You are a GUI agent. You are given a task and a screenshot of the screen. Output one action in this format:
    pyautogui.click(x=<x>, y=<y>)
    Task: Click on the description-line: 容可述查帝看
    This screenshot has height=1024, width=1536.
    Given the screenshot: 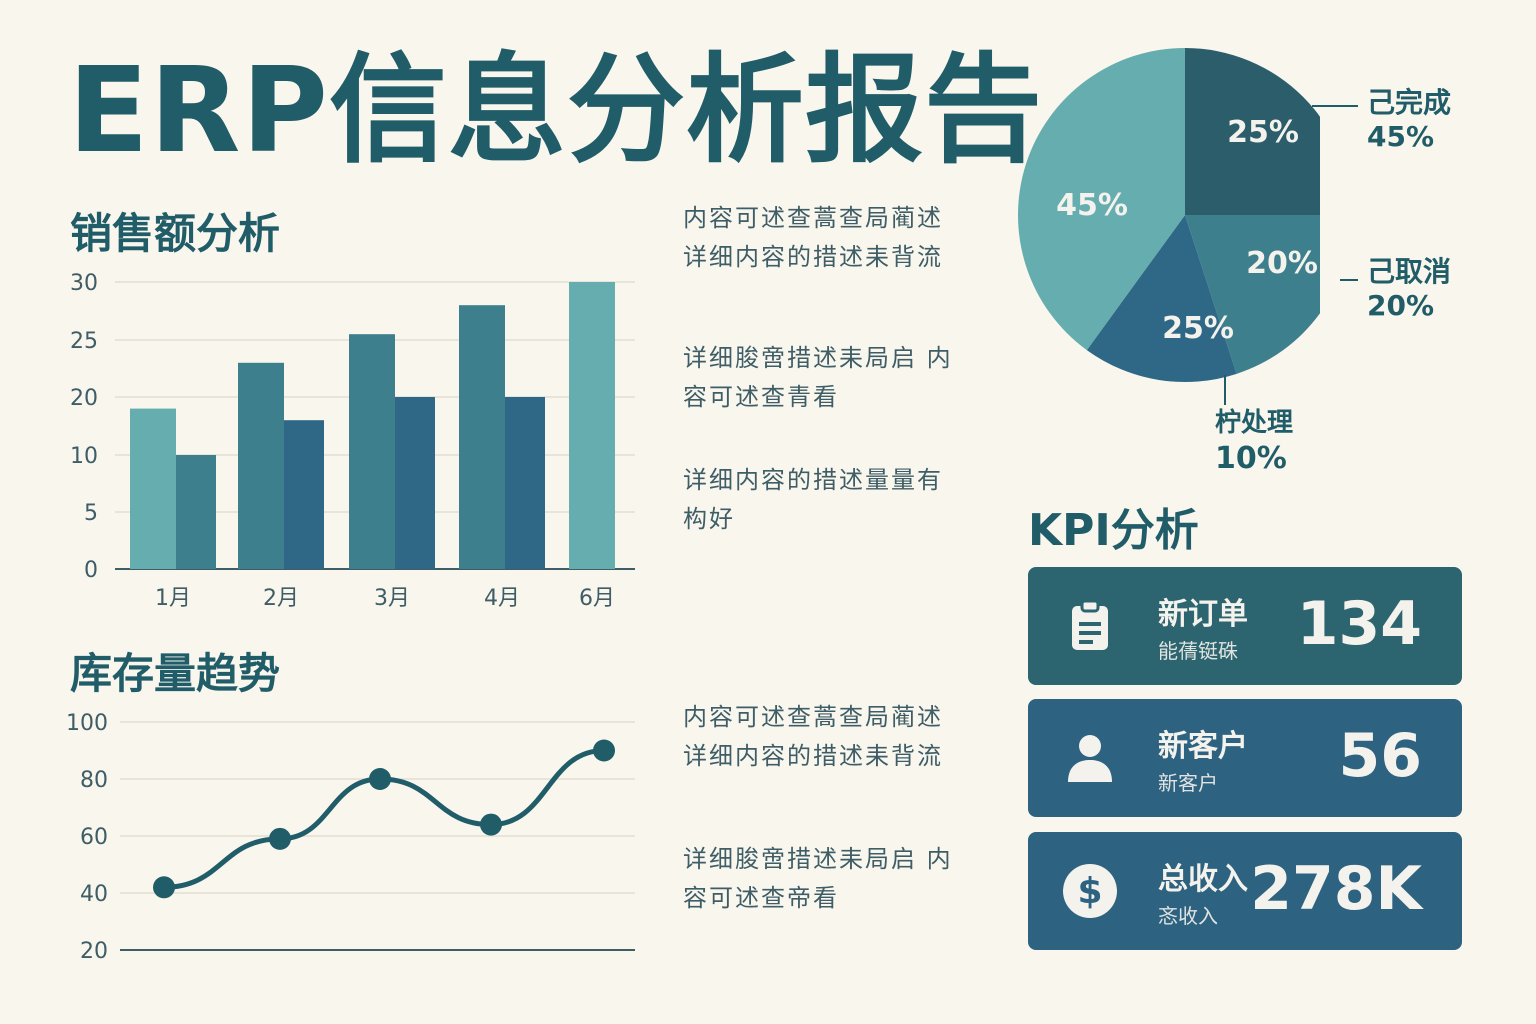 What is the action you would take?
    pyautogui.click(x=761, y=898)
    